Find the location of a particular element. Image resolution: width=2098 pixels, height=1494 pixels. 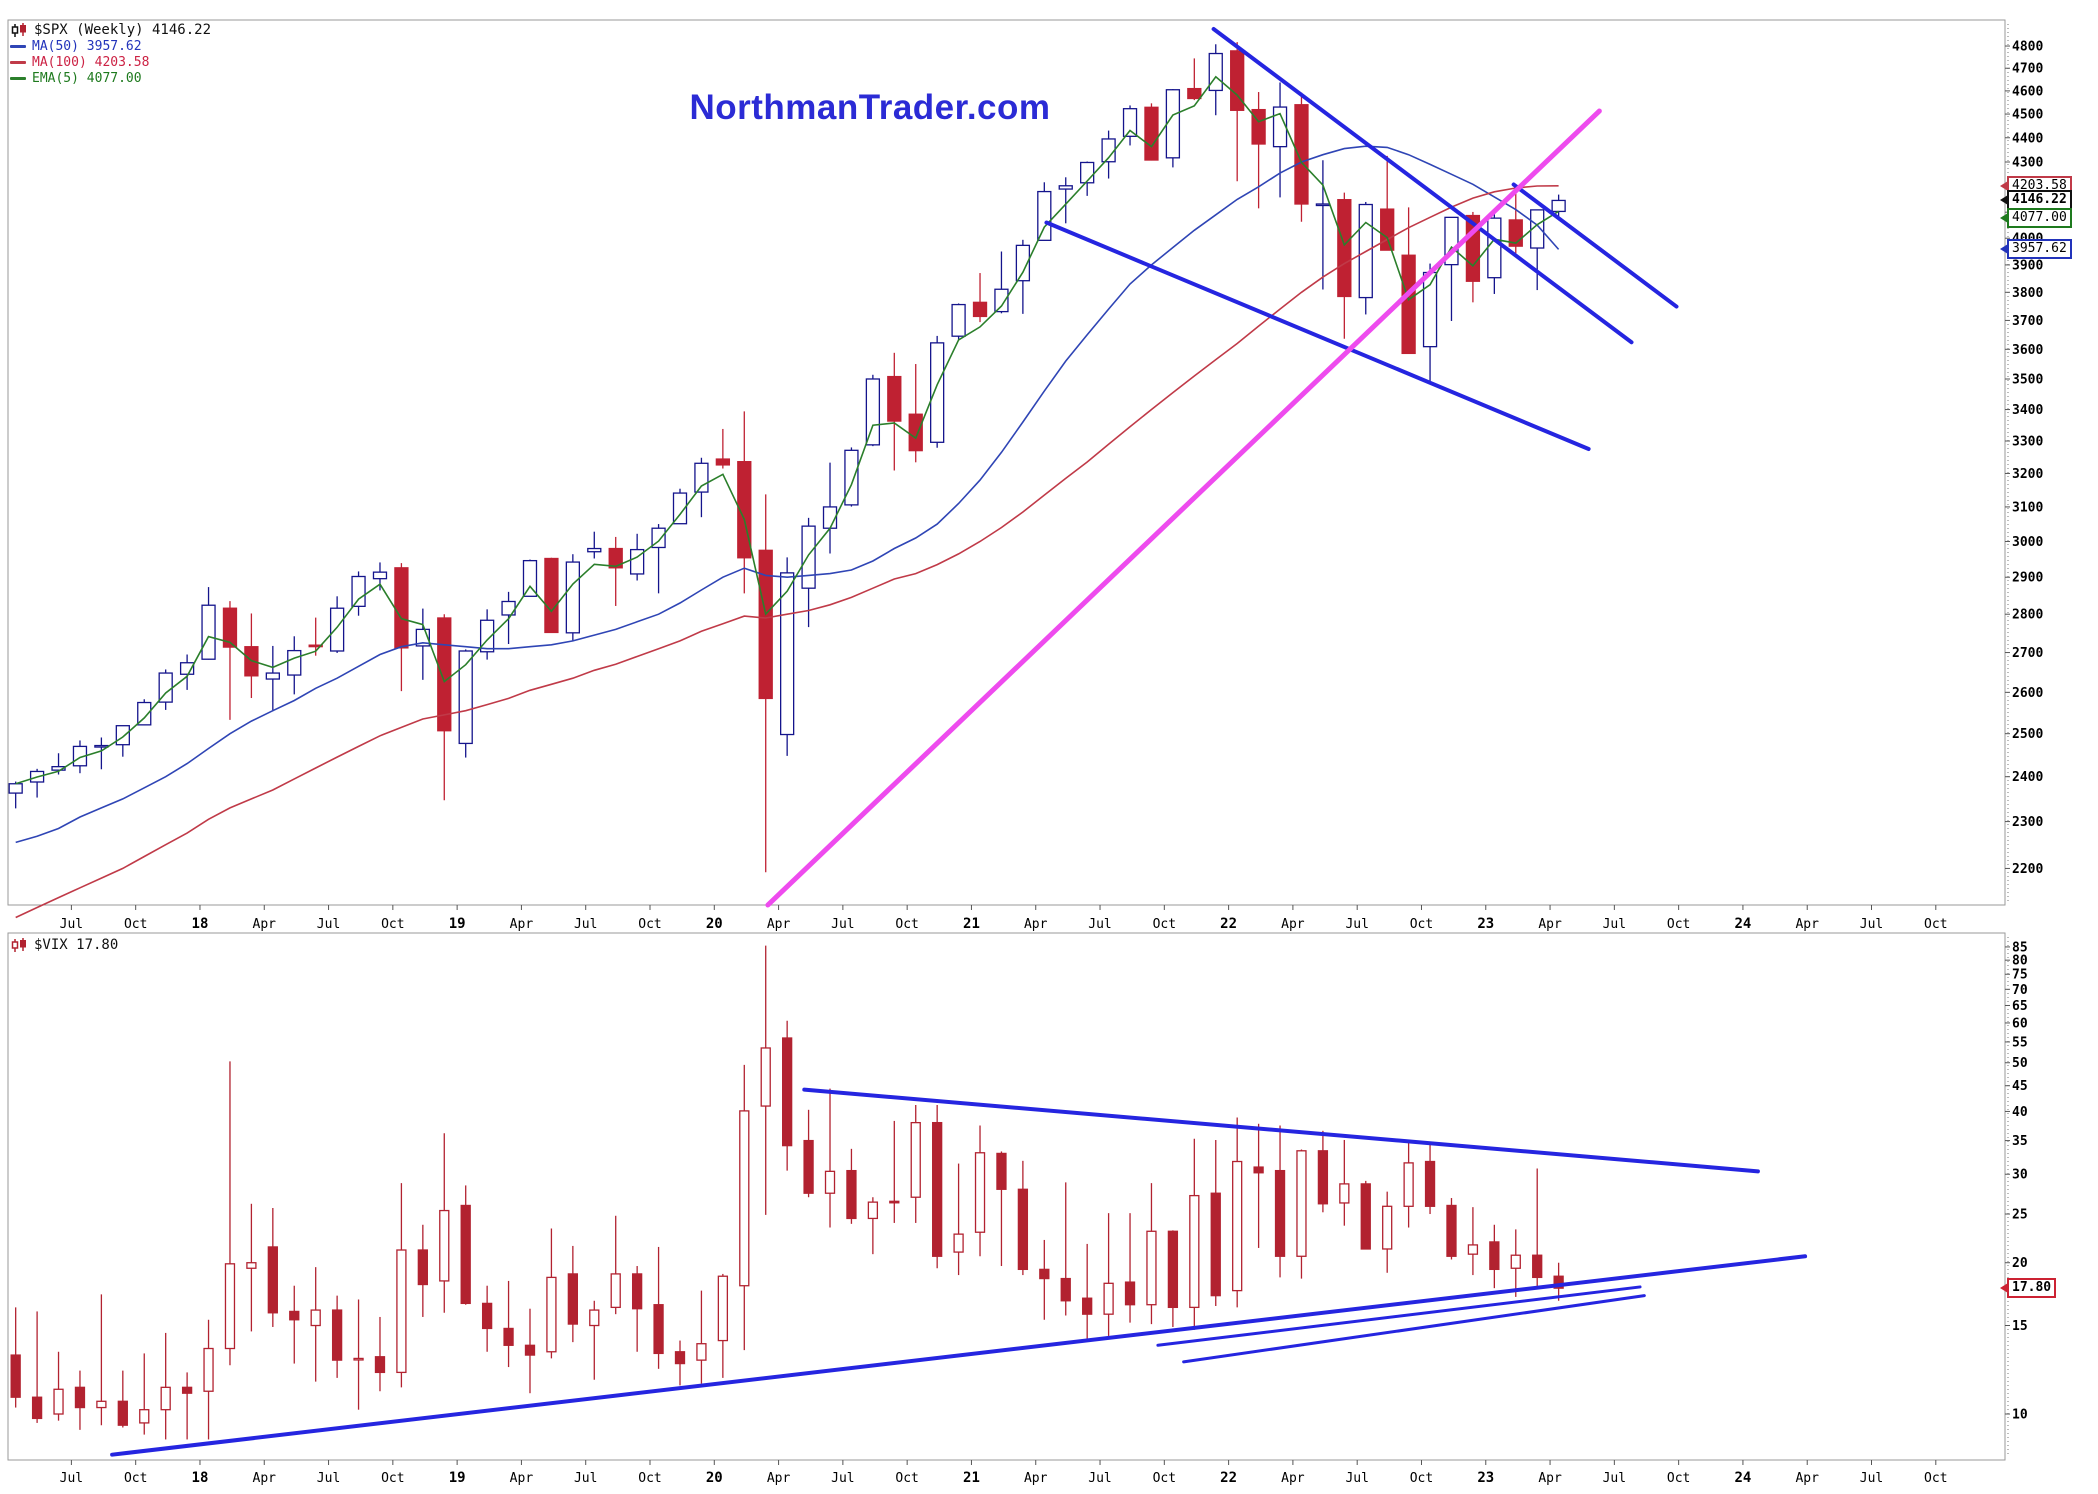

$VIX-trendline-vix-long-support-line is located at coordinates (959, 1355).